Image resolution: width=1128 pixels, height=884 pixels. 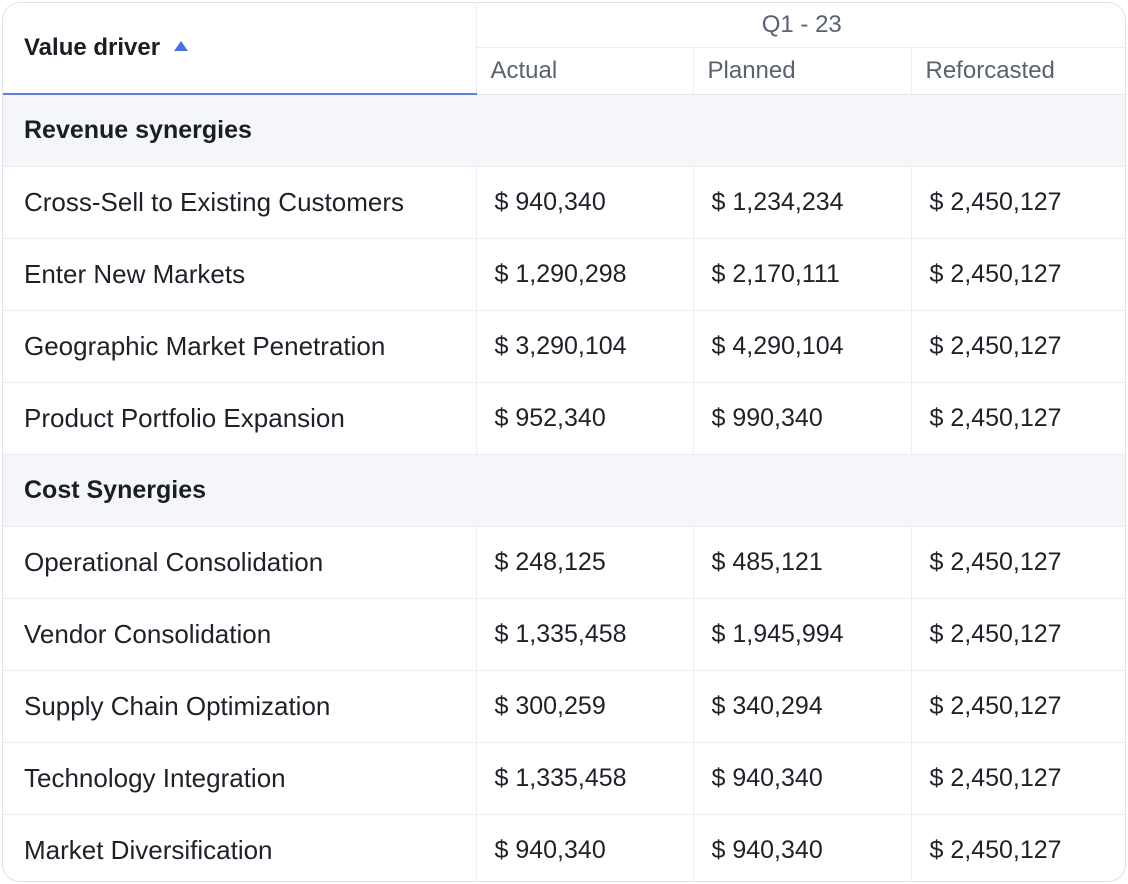 What do you see at coordinates (240, 274) in the screenshot?
I see `driver-cell: Enter New Markets` at bounding box center [240, 274].